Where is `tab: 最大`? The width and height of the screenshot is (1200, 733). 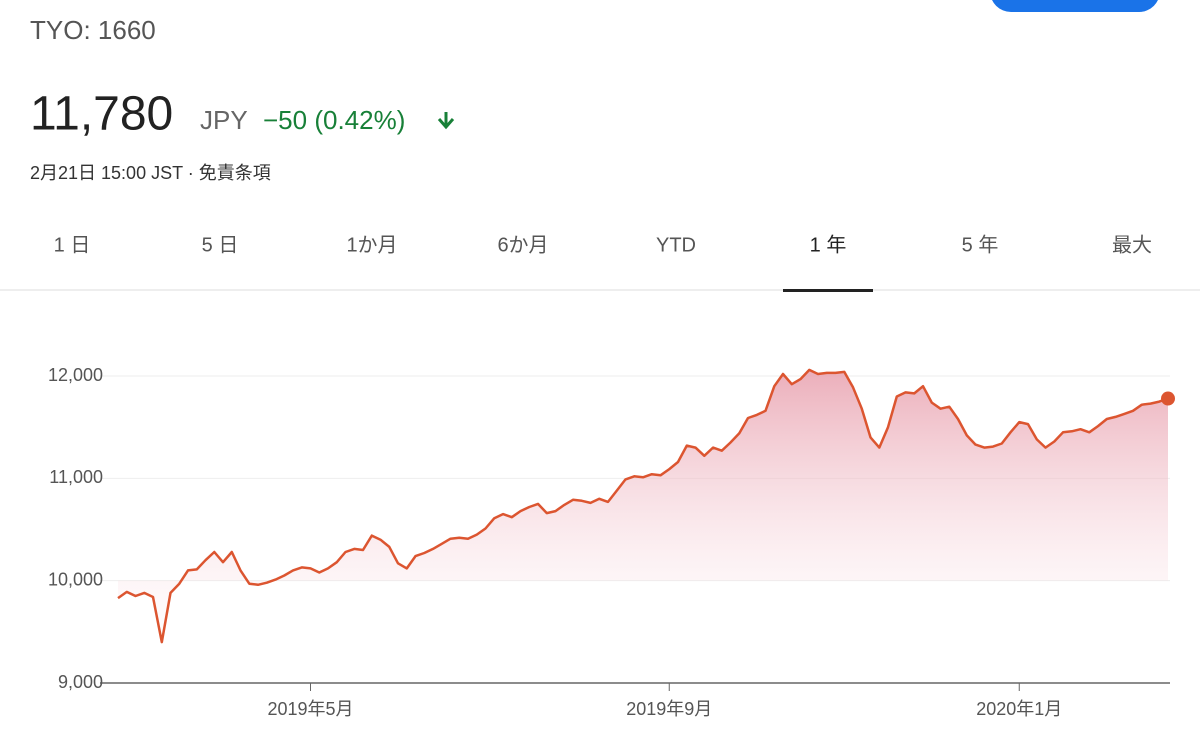
tab: 最大 is located at coordinates (1132, 244).